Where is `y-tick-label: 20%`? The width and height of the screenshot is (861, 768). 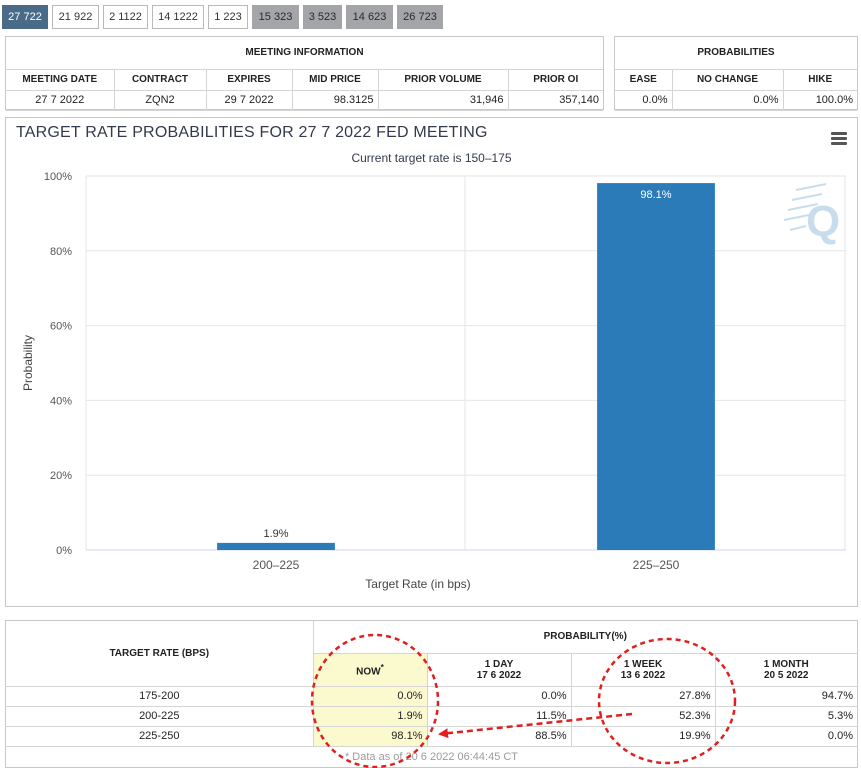
y-tick-label: 20% is located at coordinates (61, 476).